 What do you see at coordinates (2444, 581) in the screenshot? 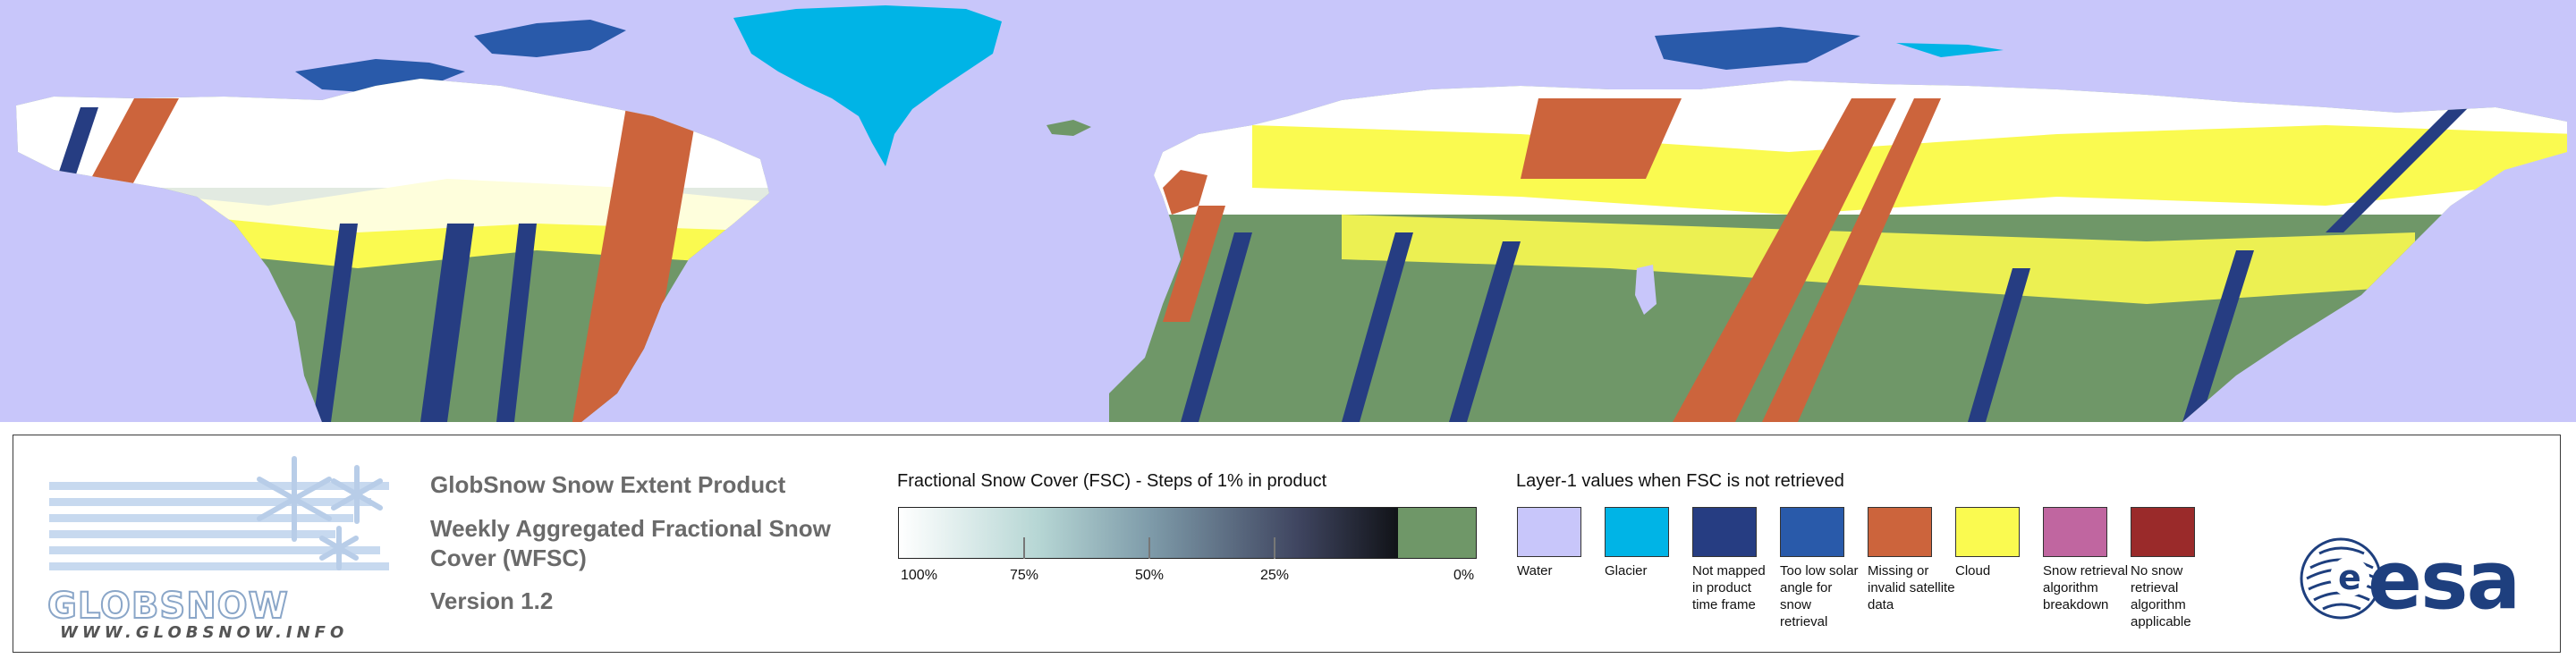
I see `esa-wordmark: esa` at bounding box center [2444, 581].